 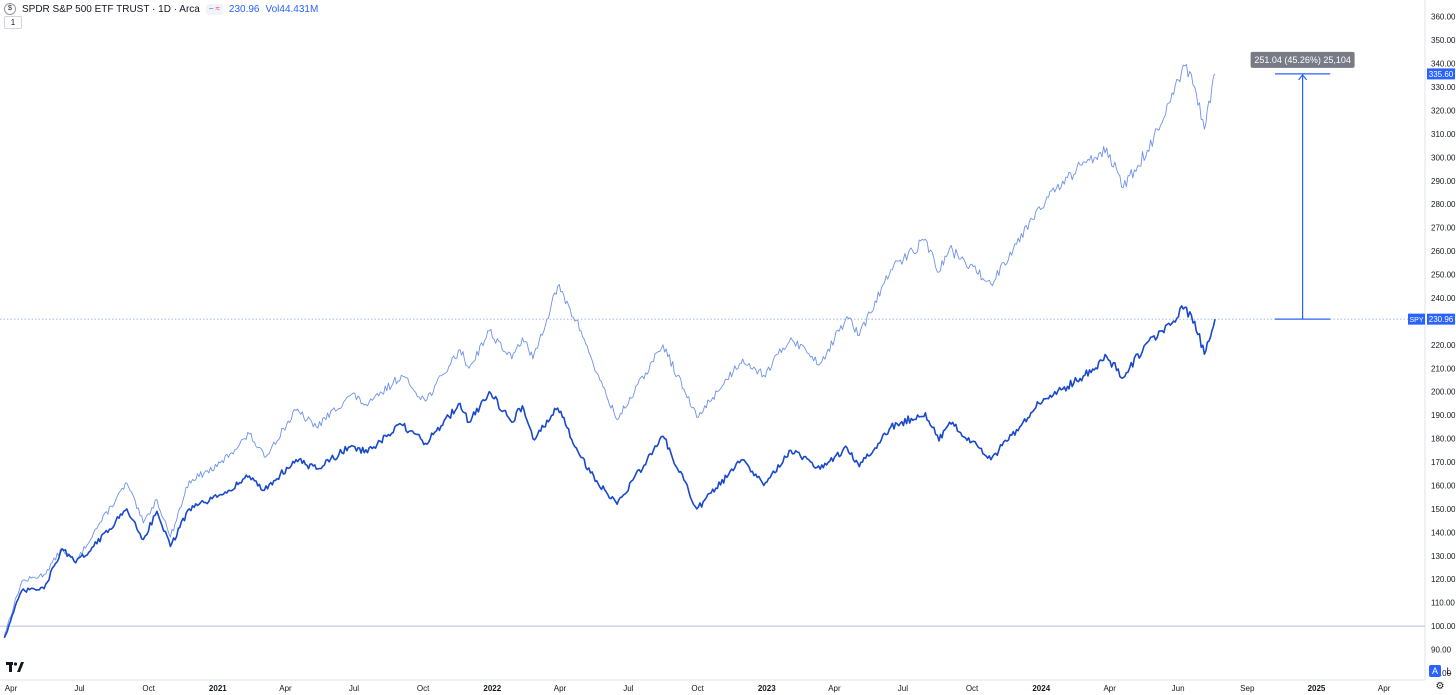 What do you see at coordinates (1441, 650) in the screenshot?
I see `y-tick-label: 90.00` at bounding box center [1441, 650].